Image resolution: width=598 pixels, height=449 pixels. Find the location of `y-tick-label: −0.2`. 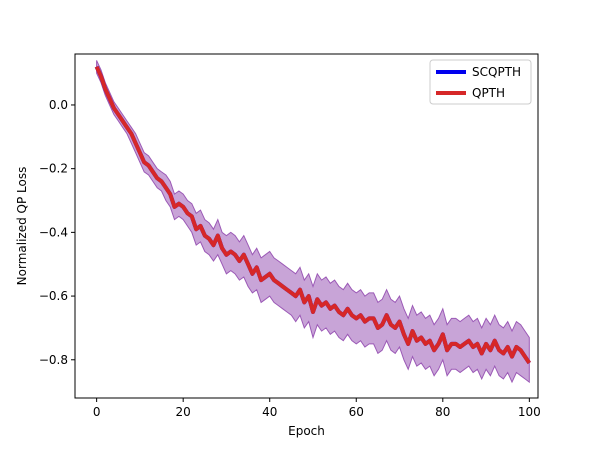

y-tick-label: −0.2 is located at coordinates (53, 169).